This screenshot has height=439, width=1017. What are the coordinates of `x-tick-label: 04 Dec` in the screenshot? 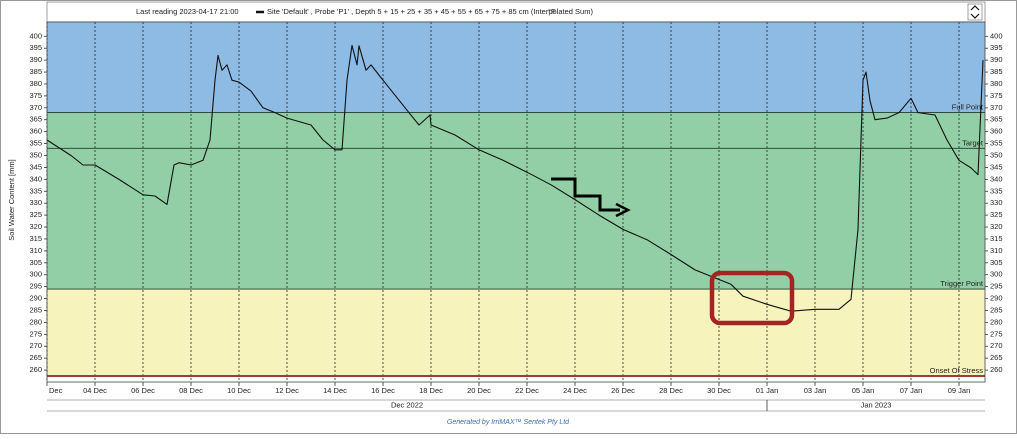 It's located at (95, 390).